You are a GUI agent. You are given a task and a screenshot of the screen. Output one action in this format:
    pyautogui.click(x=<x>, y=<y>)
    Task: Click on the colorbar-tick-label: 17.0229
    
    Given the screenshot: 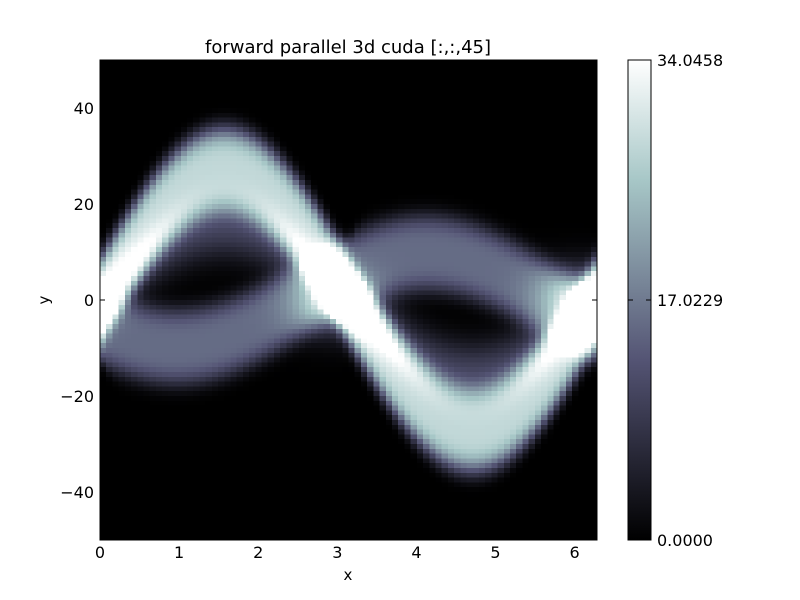 What is the action you would take?
    pyautogui.click(x=690, y=300)
    